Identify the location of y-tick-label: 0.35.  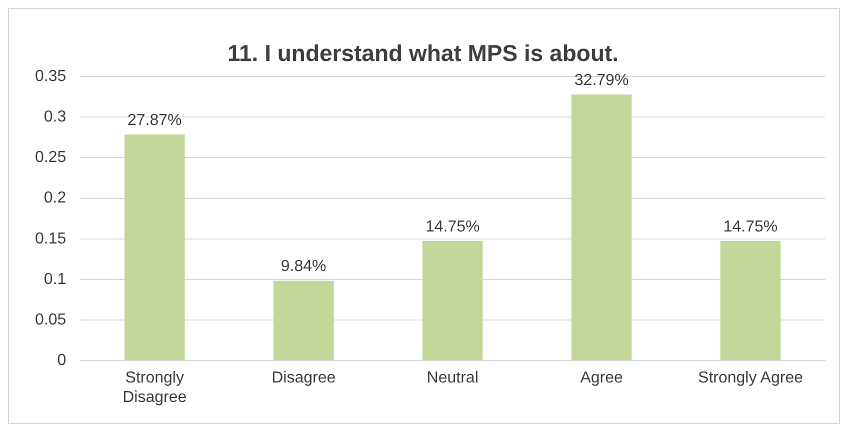
(50, 77).